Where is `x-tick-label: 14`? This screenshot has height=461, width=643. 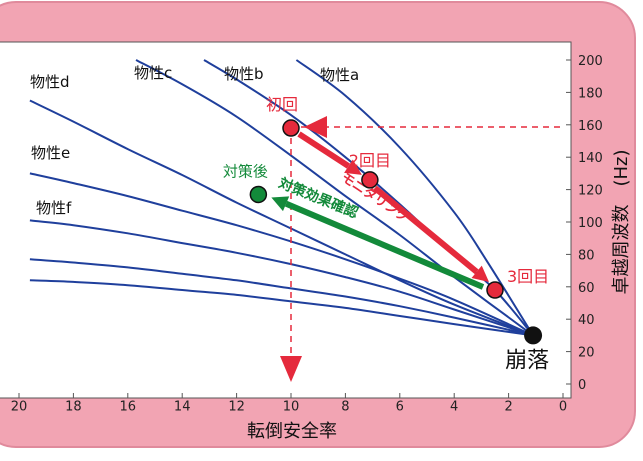 x-tick-label: 14 is located at coordinates (182, 407).